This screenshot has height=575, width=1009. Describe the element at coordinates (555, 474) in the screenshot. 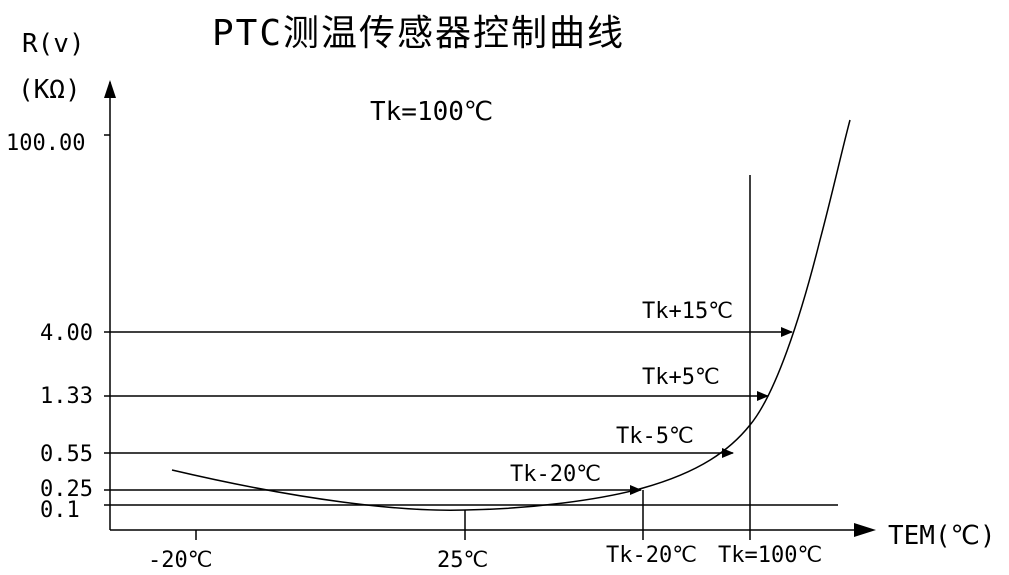

I see `marker-label: Tk-20℃` at that location.